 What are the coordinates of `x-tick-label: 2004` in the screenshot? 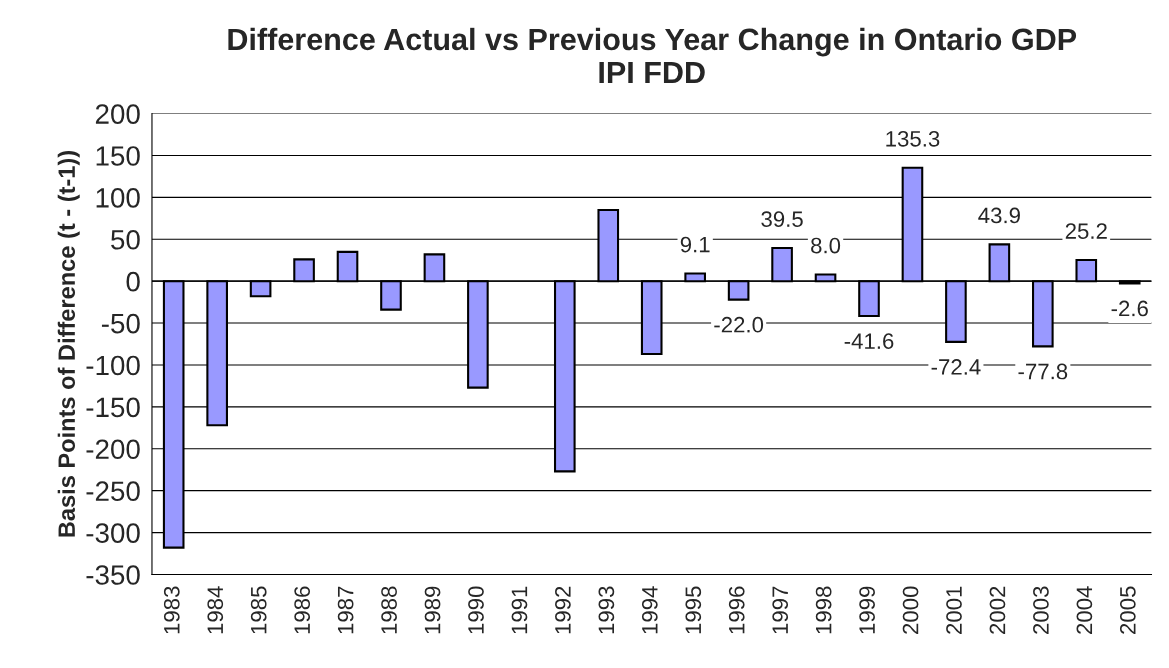 It's located at (1084, 610).